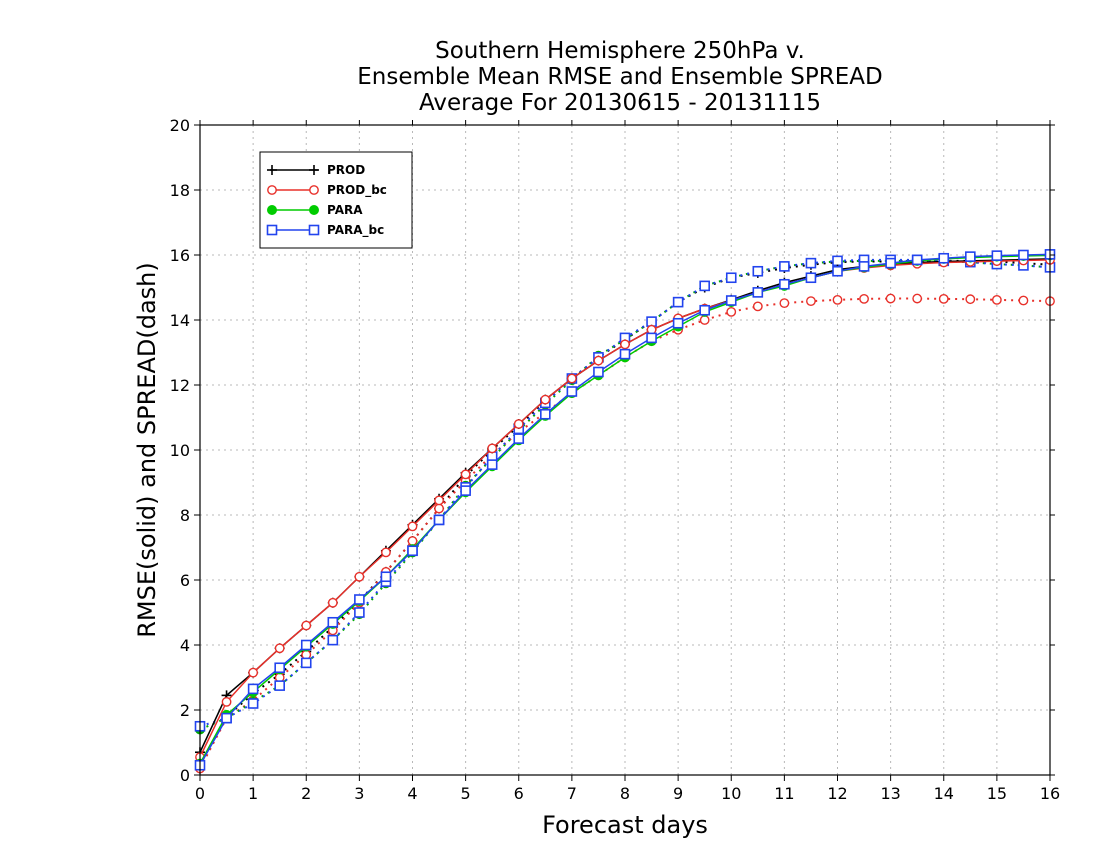  I want to click on x-tick-label: 9, so click(678, 793).